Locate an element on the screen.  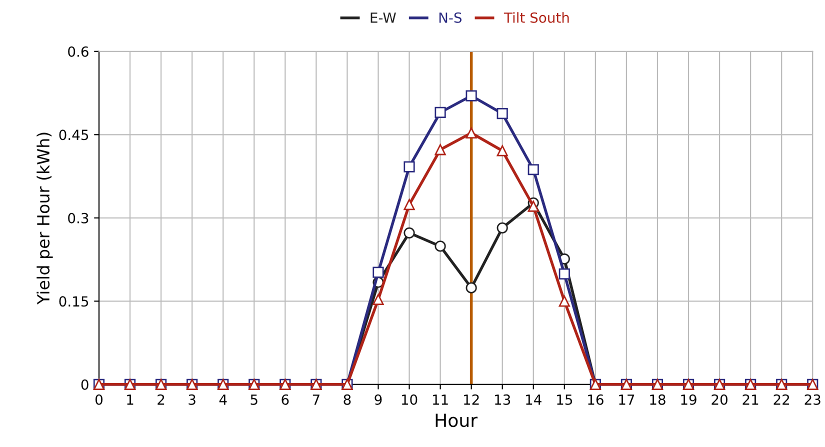
x-tick-label: 0 is located at coordinates (98, 399).